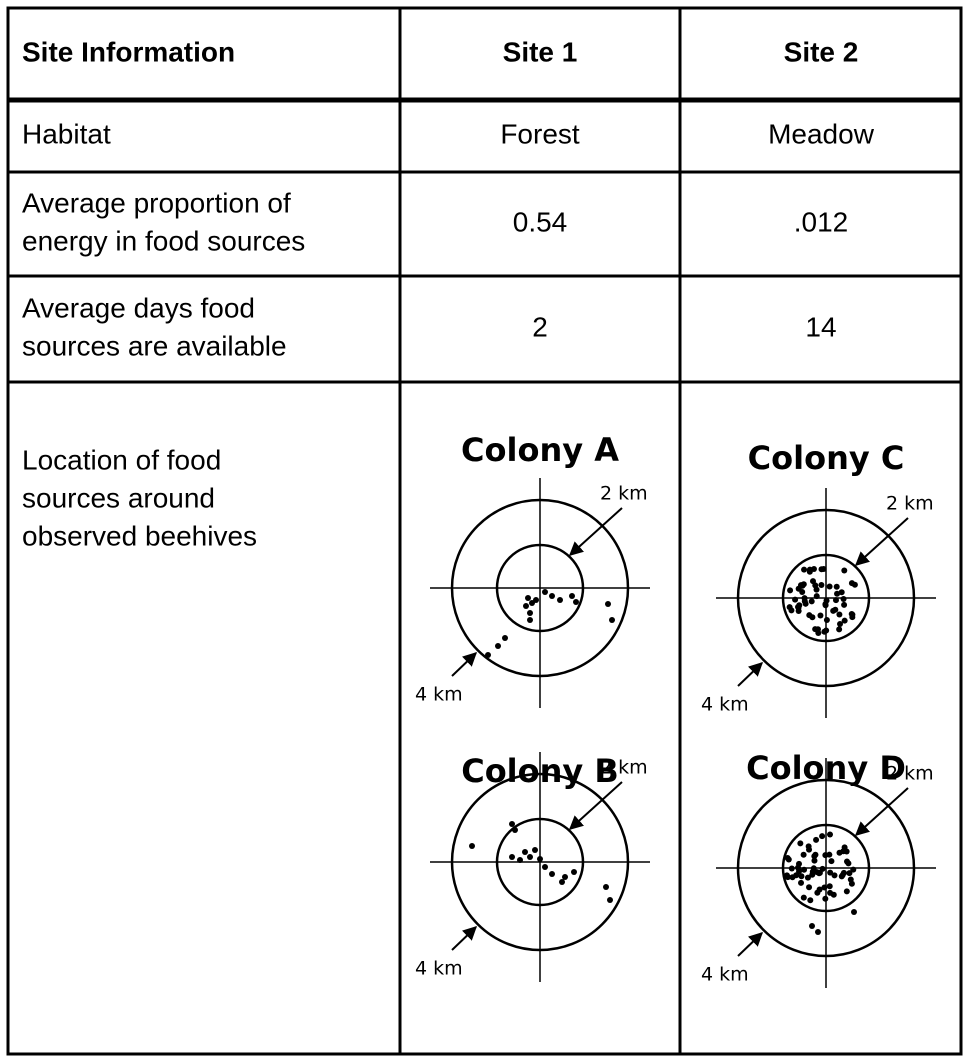 Image resolution: width=965 pixels, height=1057 pixels. I want to click on header-cell: Site 1, so click(540, 51).